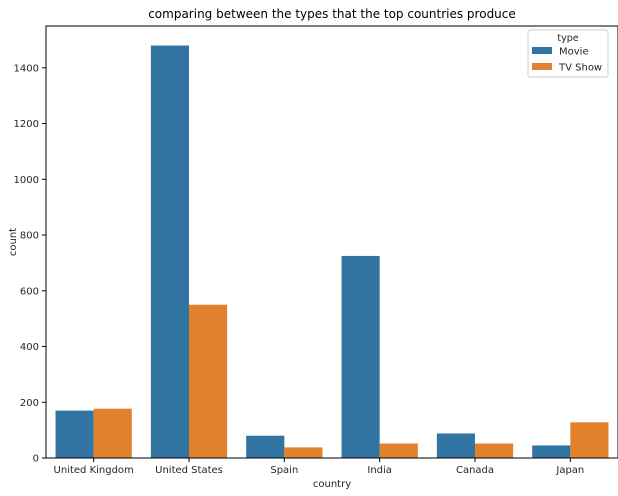 This screenshot has height=496, width=618. What do you see at coordinates (29, 347) in the screenshot?
I see `y-tick-label: 400` at bounding box center [29, 347].